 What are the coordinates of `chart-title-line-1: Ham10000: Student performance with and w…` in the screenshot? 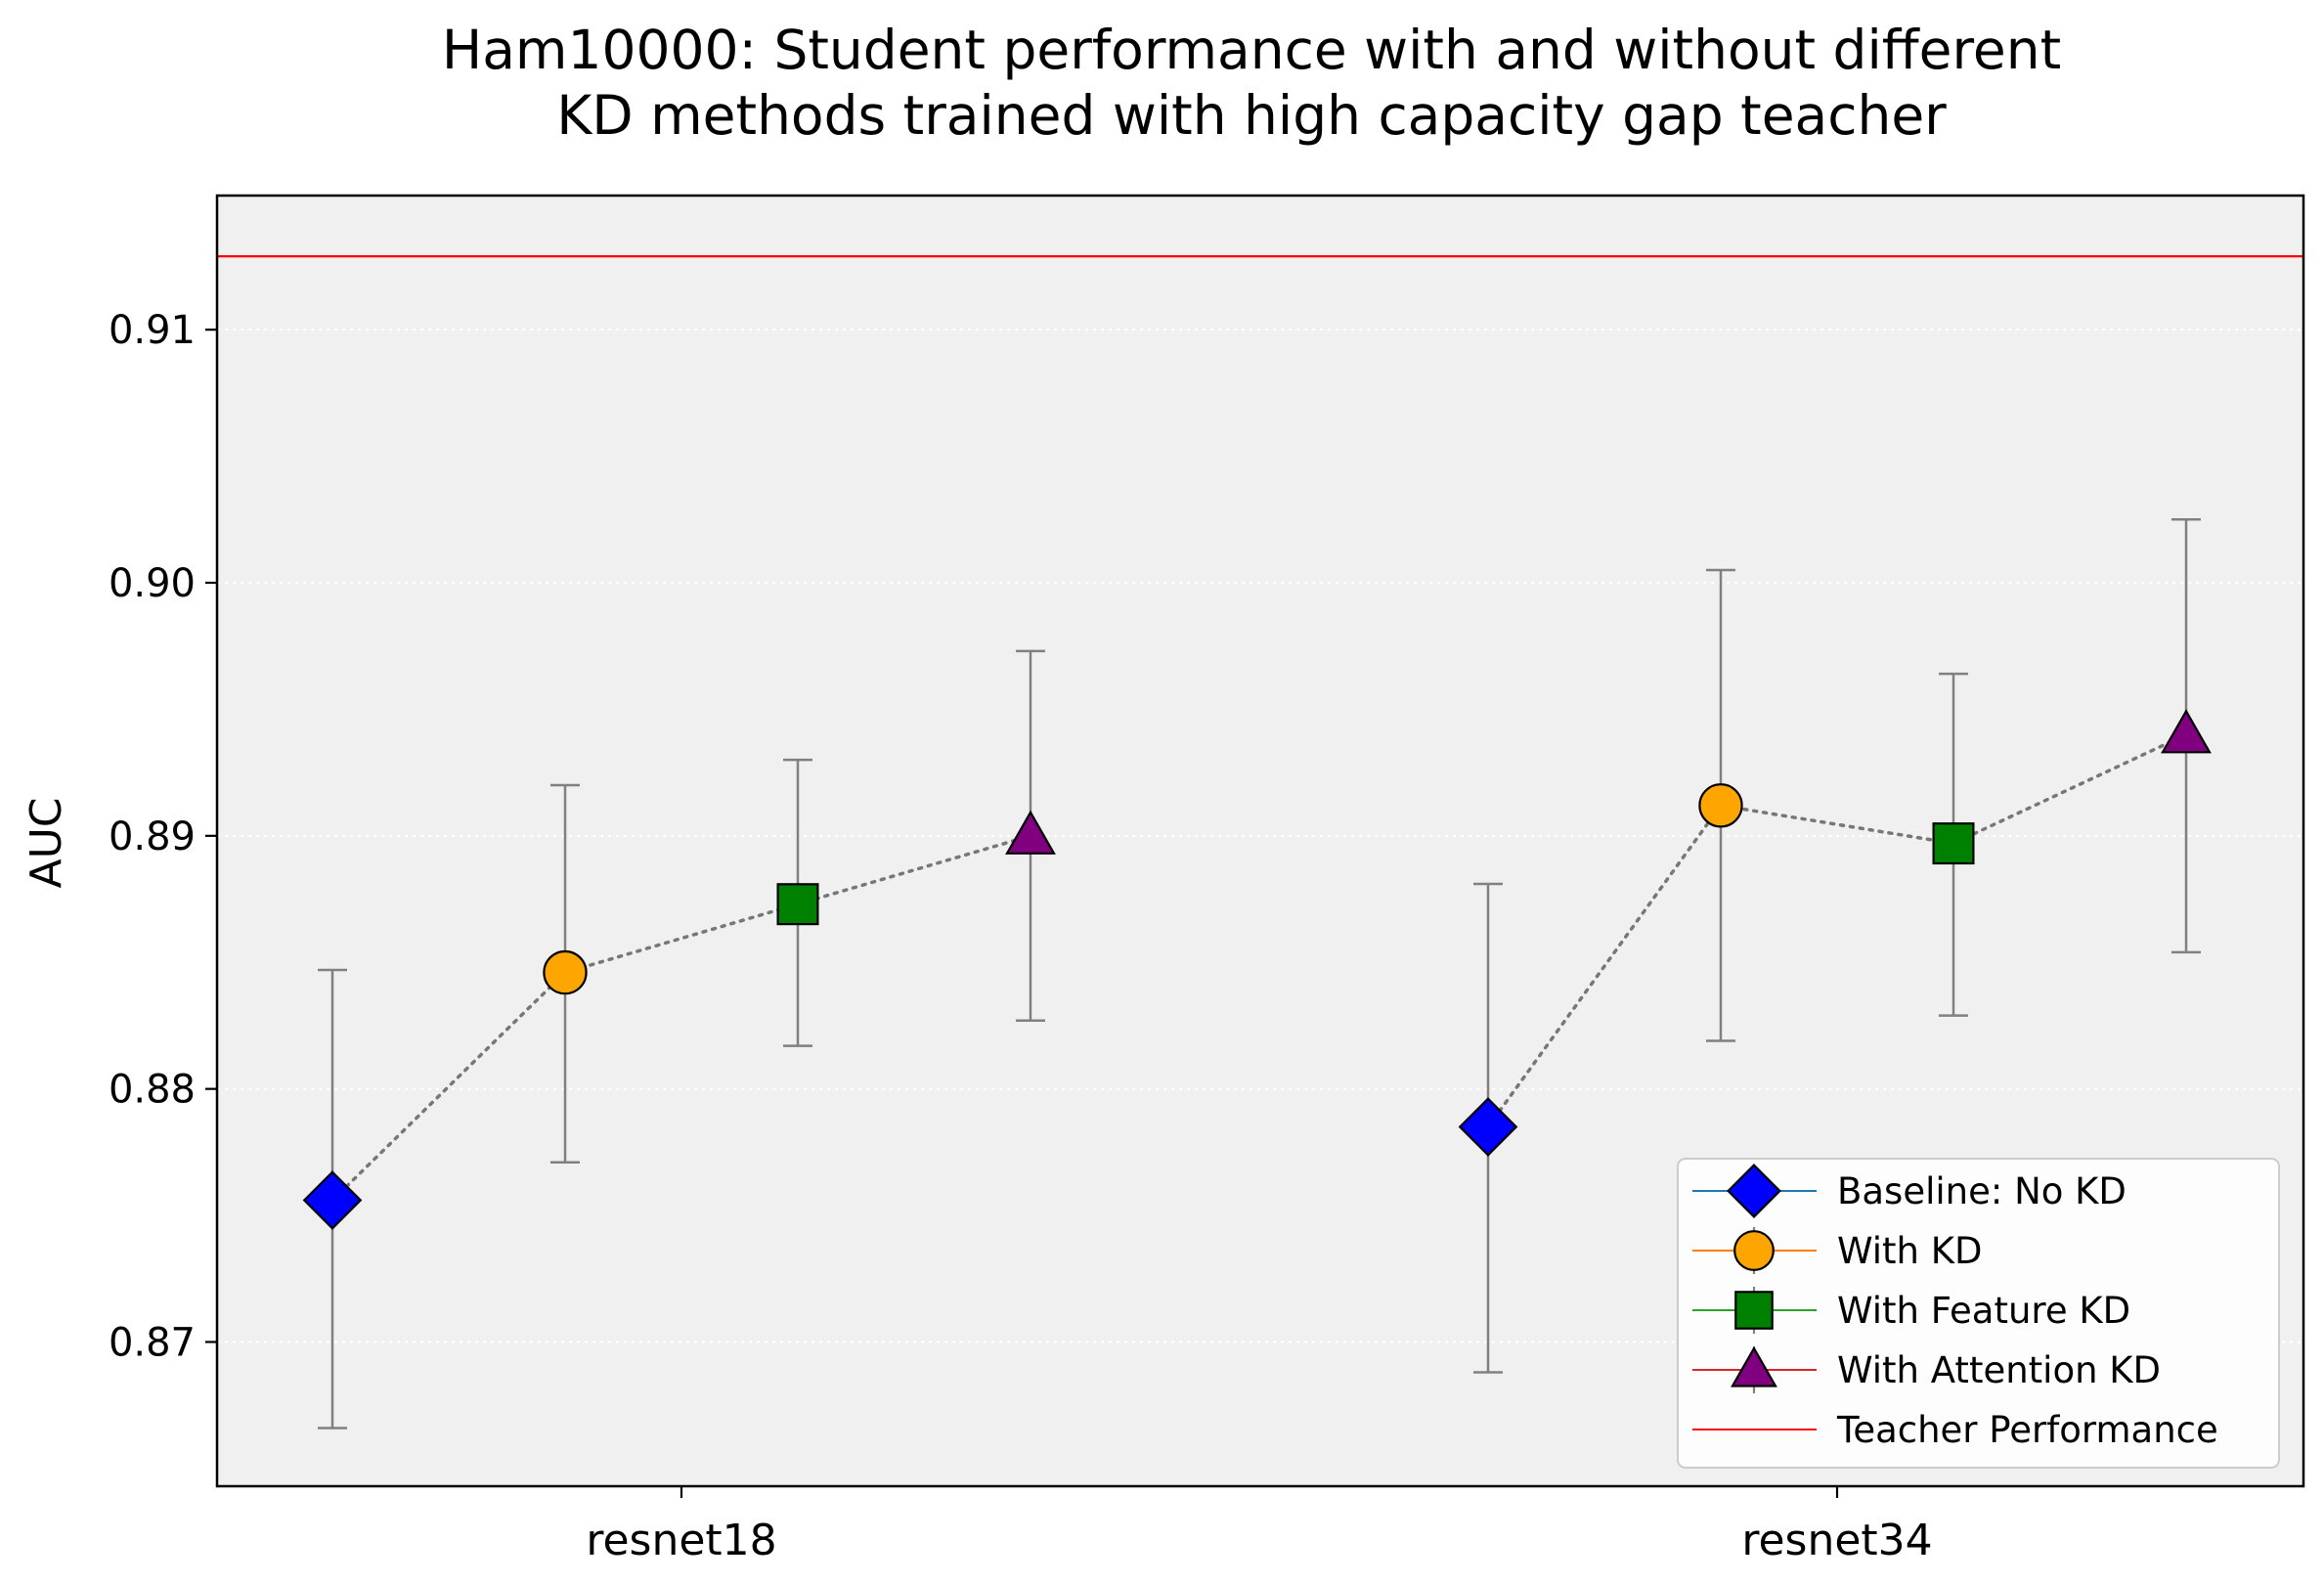 It's located at (1251, 50).